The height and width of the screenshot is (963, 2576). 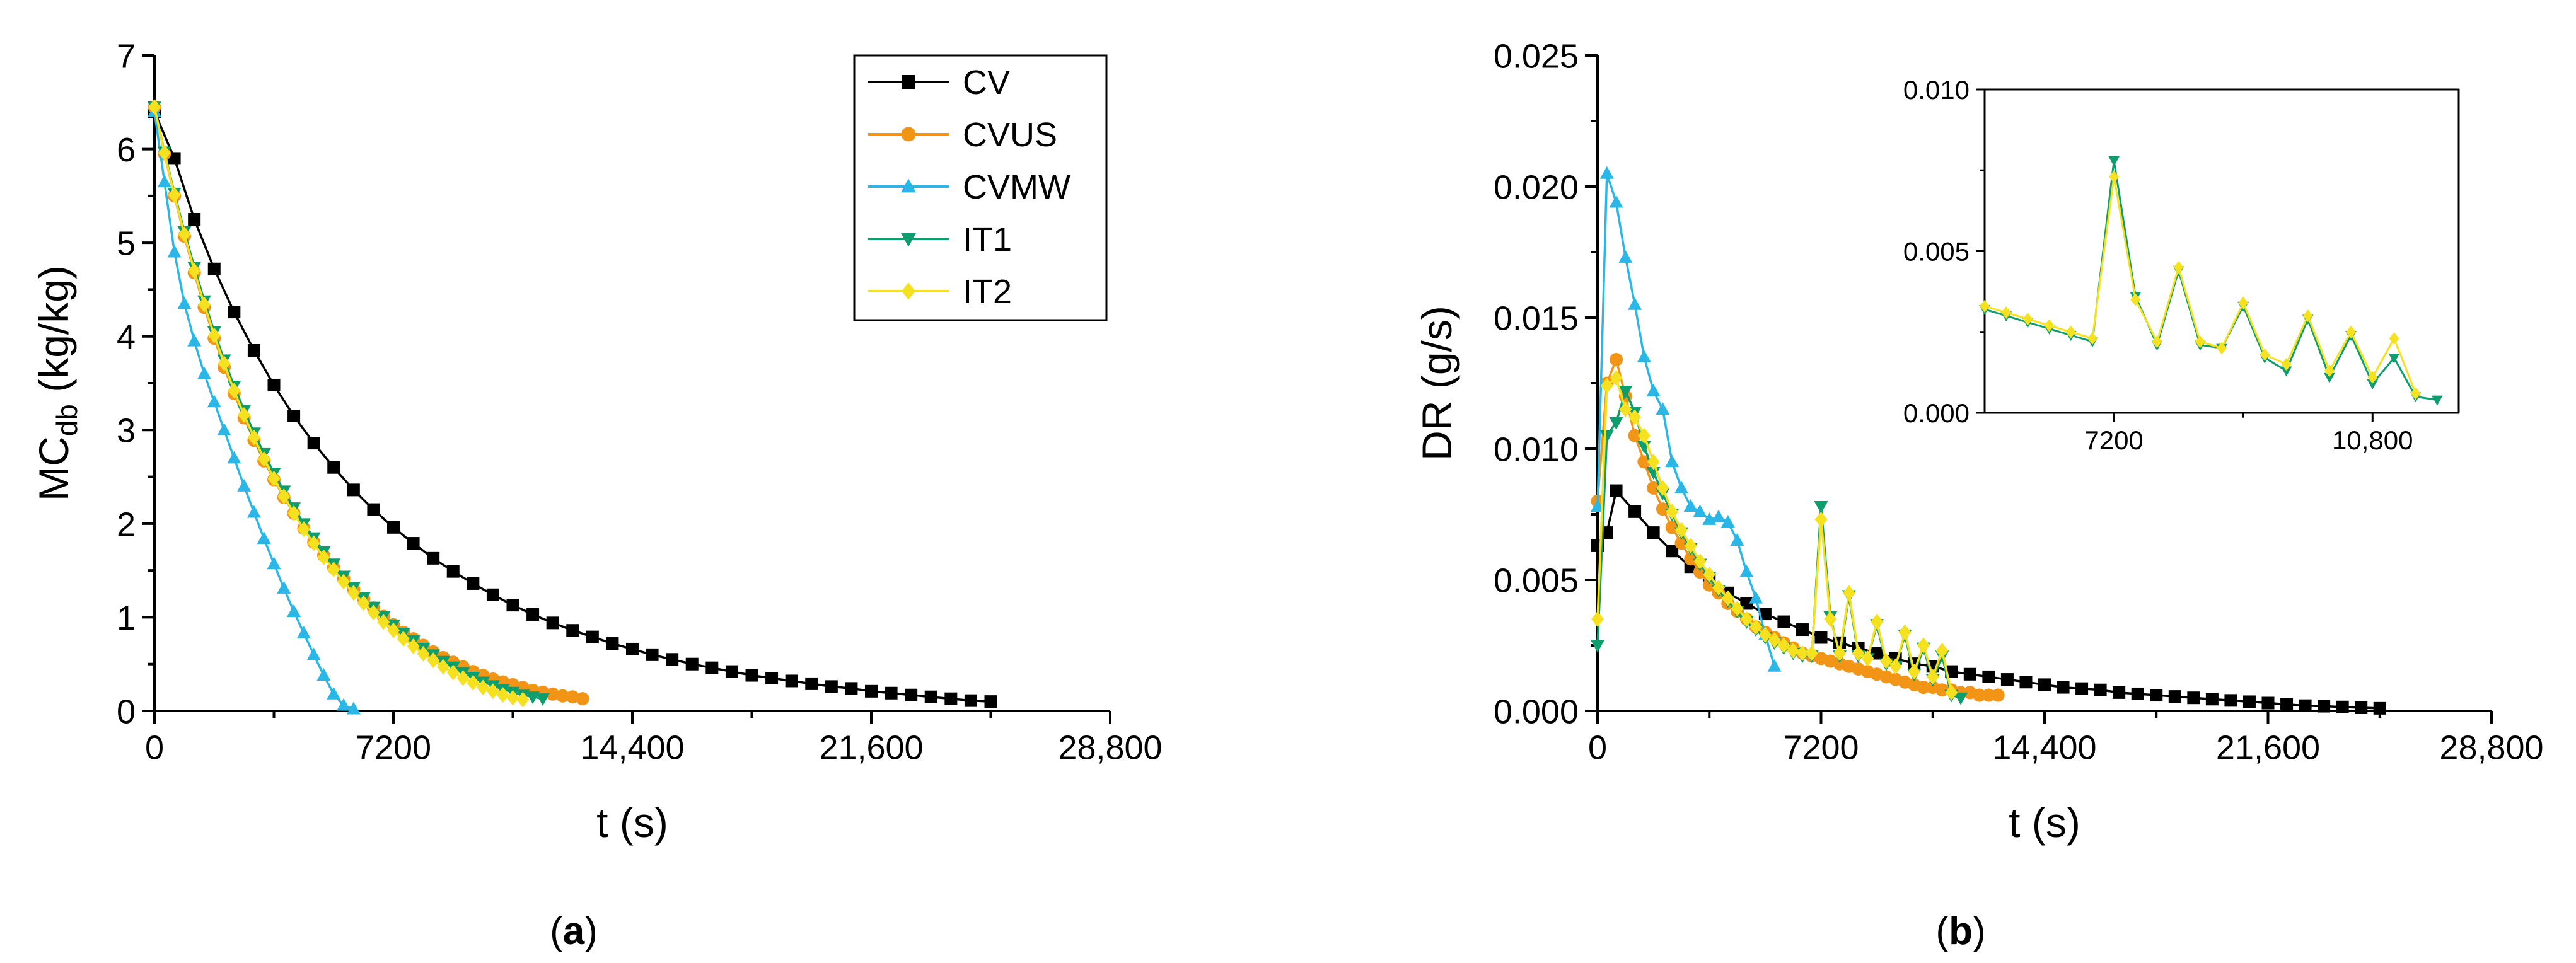 I want to click on y-tick-label: 0.010, so click(x=1536, y=449).